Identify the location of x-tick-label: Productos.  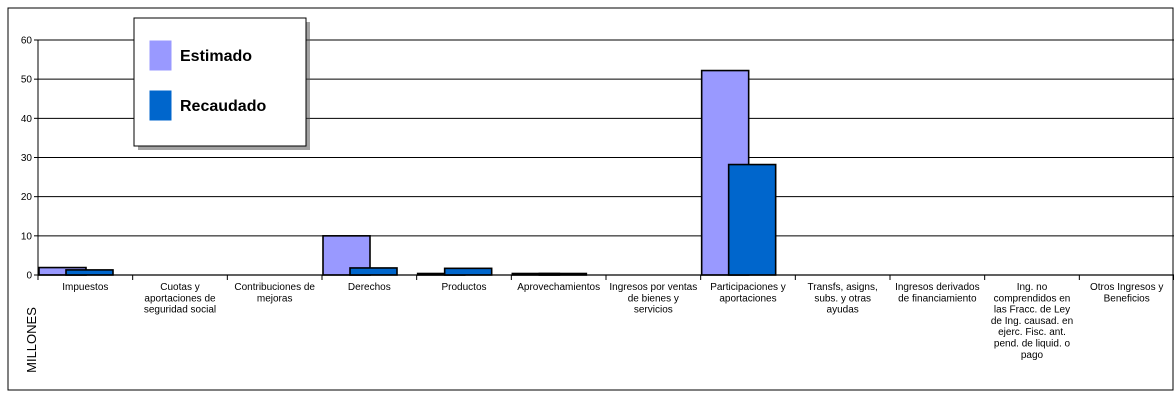
(463, 287).